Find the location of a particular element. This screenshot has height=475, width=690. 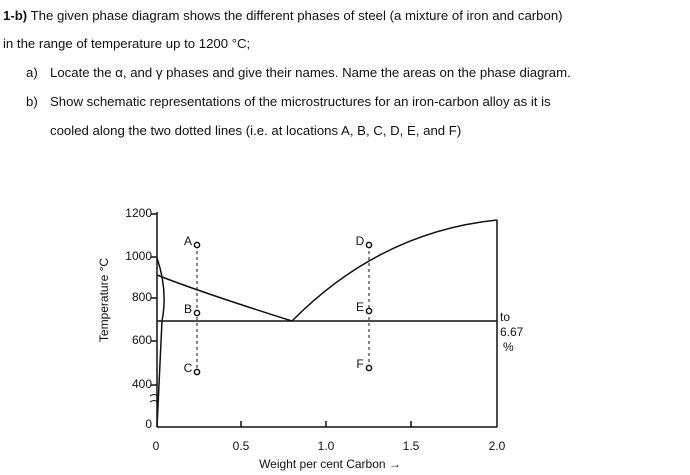

x-tick-label: 1.0 is located at coordinates (326, 446).